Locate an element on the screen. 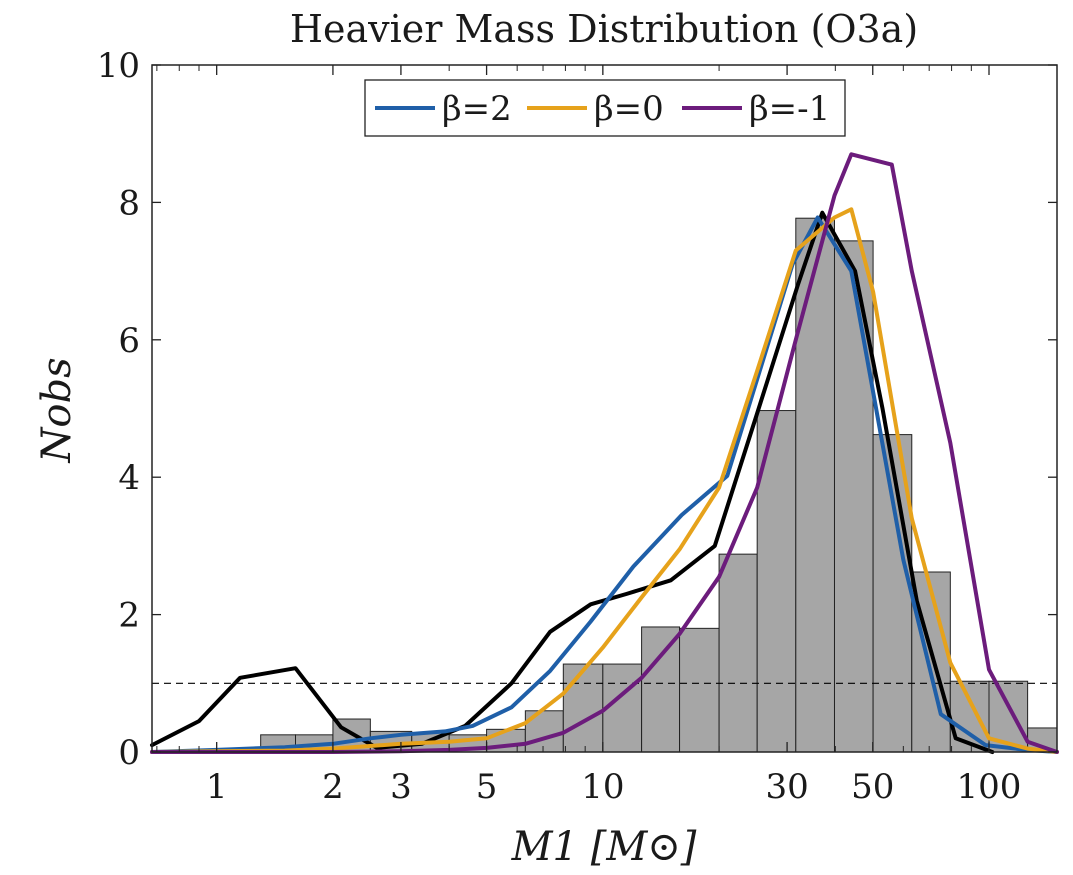  x-tick-label-4: 10 is located at coordinates (602, 787).